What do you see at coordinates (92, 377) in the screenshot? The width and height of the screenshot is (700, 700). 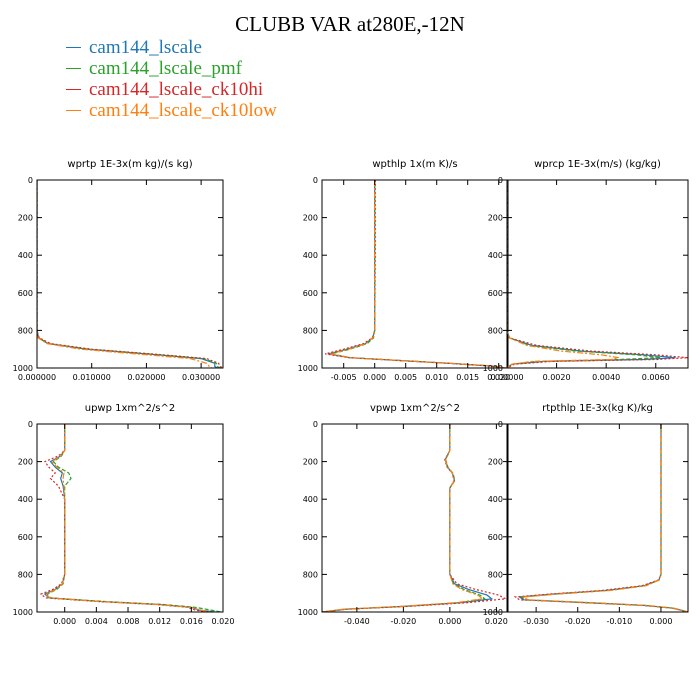 I see `x-tick-label: 0.010000` at bounding box center [92, 377].